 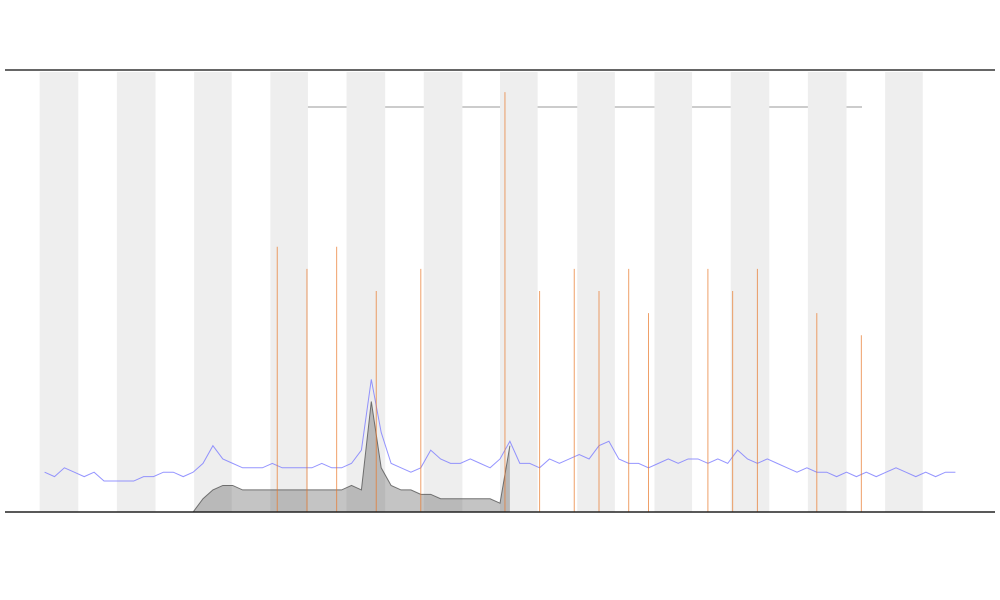 I want to click on area, so click(x=351, y=456).